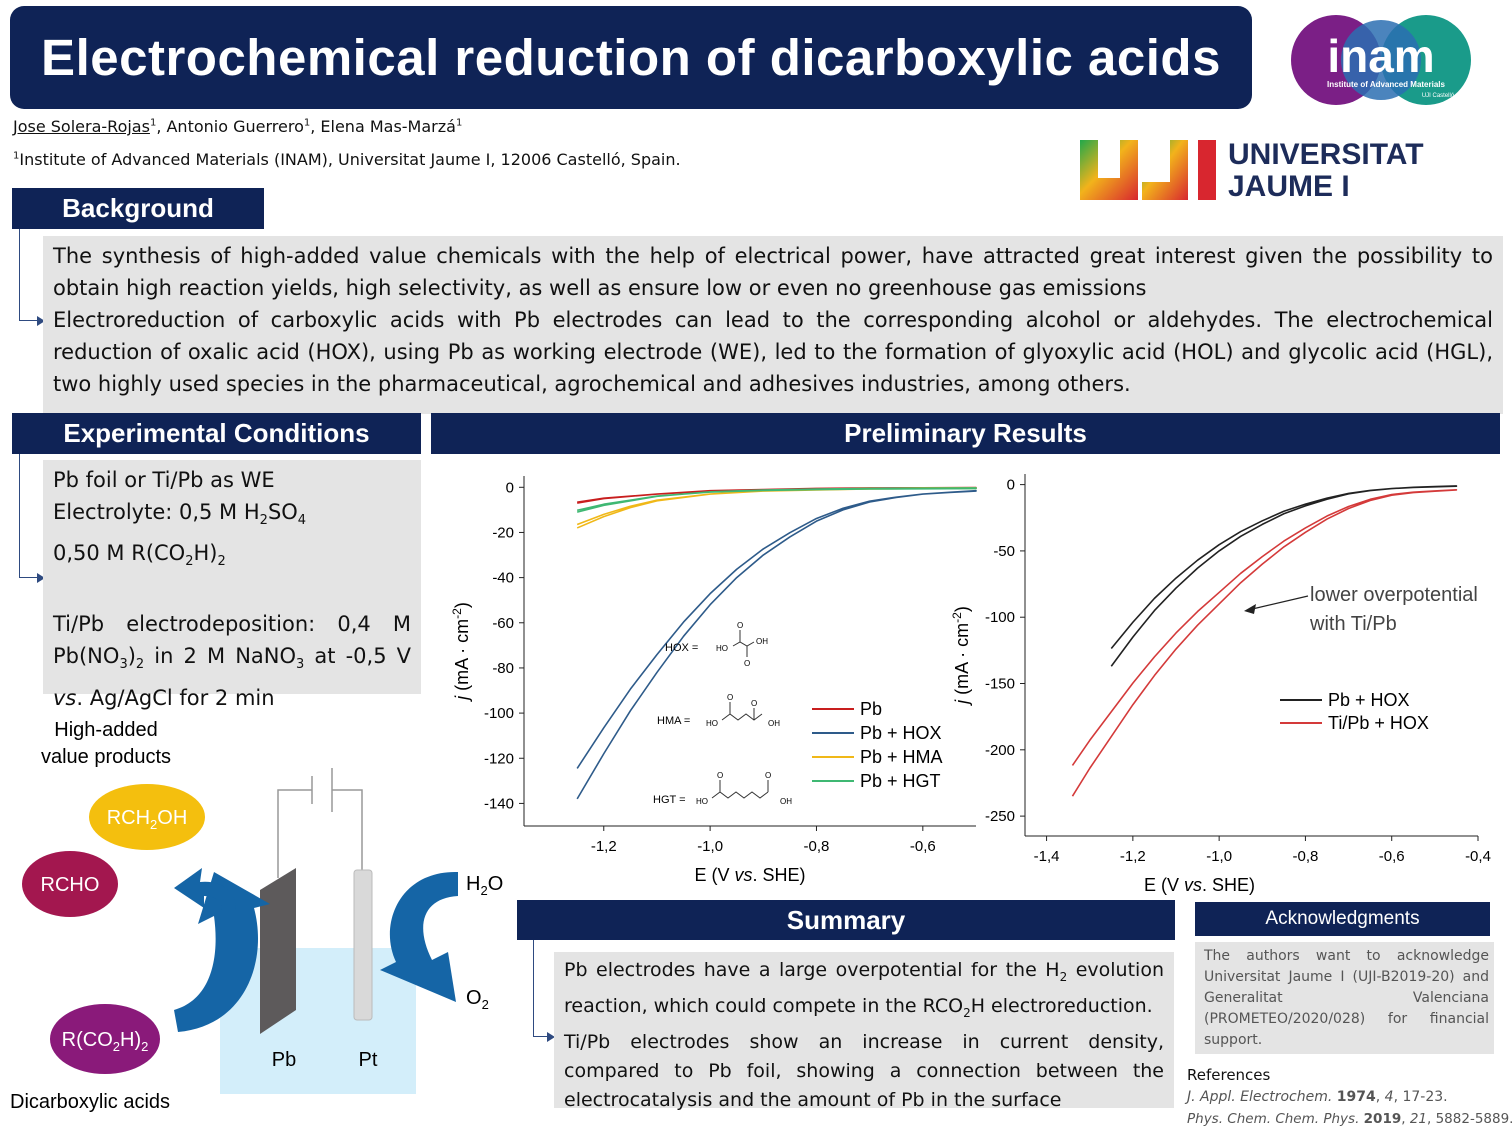 The width and height of the screenshot is (1512, 1139). What do you see at coordinates (138, 208) in the screenshot?
I see `background-heading: Background` at bounding box center [138, 208].